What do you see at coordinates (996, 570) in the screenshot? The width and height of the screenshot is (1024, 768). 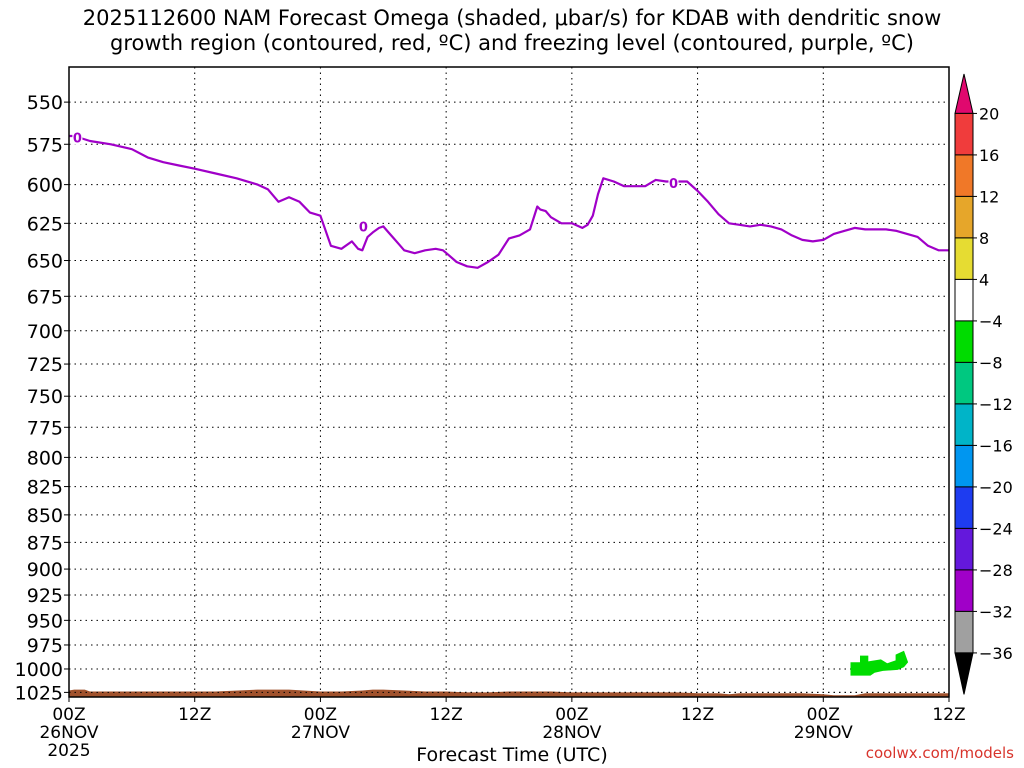 I see `colorbar-label: −28` at bounding box center [996, 570].